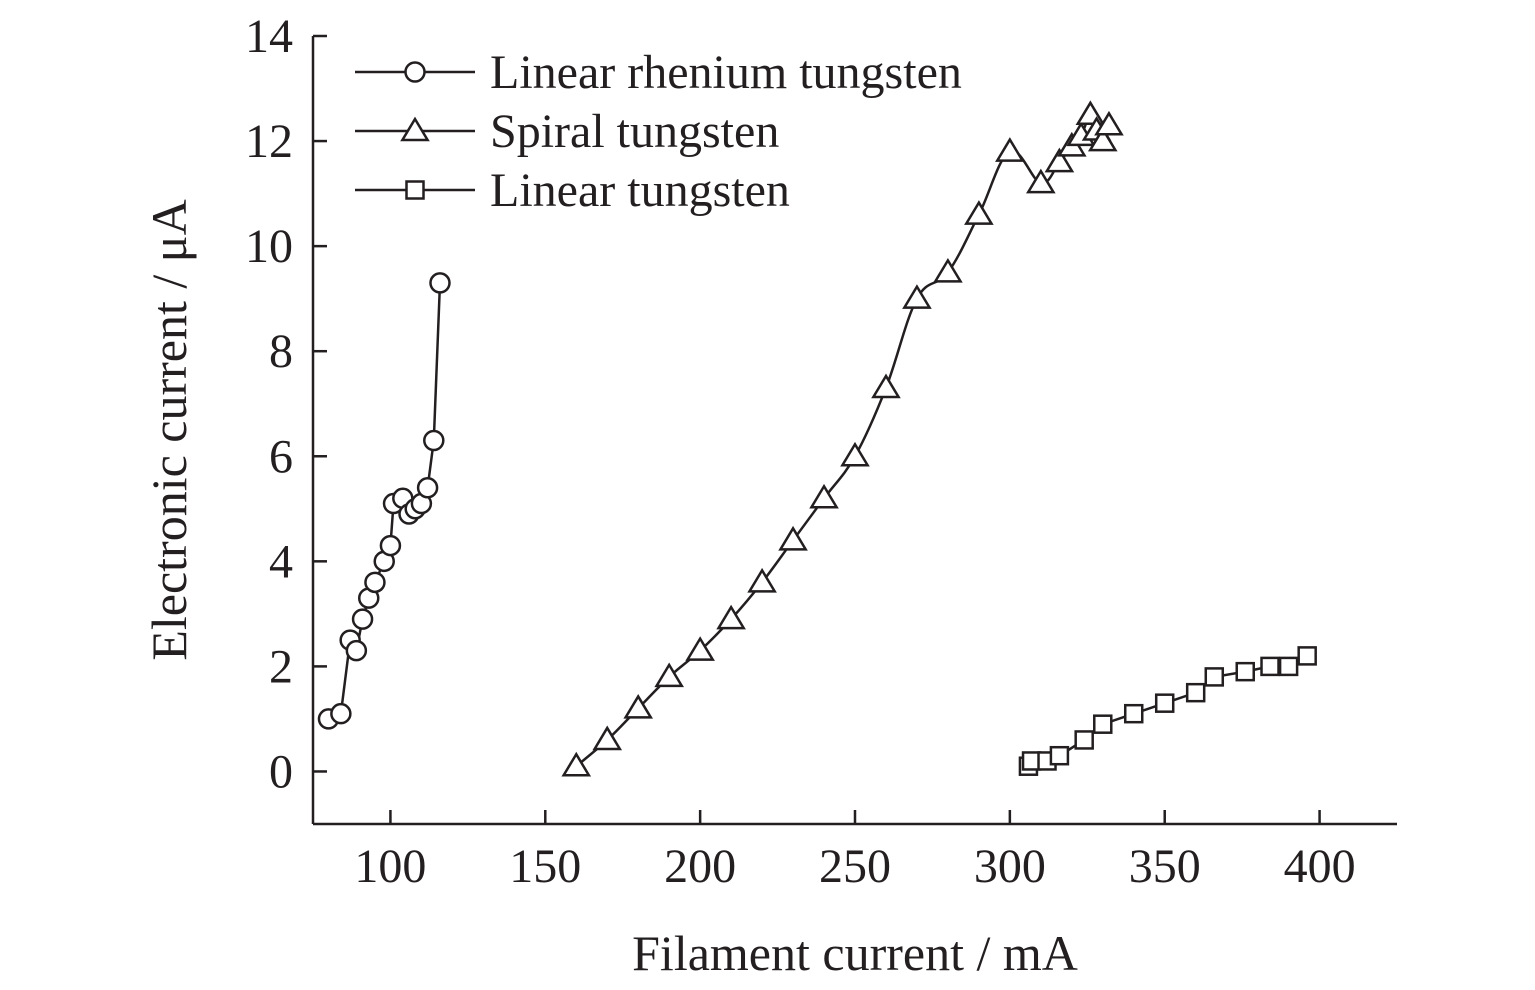 This screenshot has width=1535, height=990. I want to click on y-tick-label: 14, so click(269, 36).